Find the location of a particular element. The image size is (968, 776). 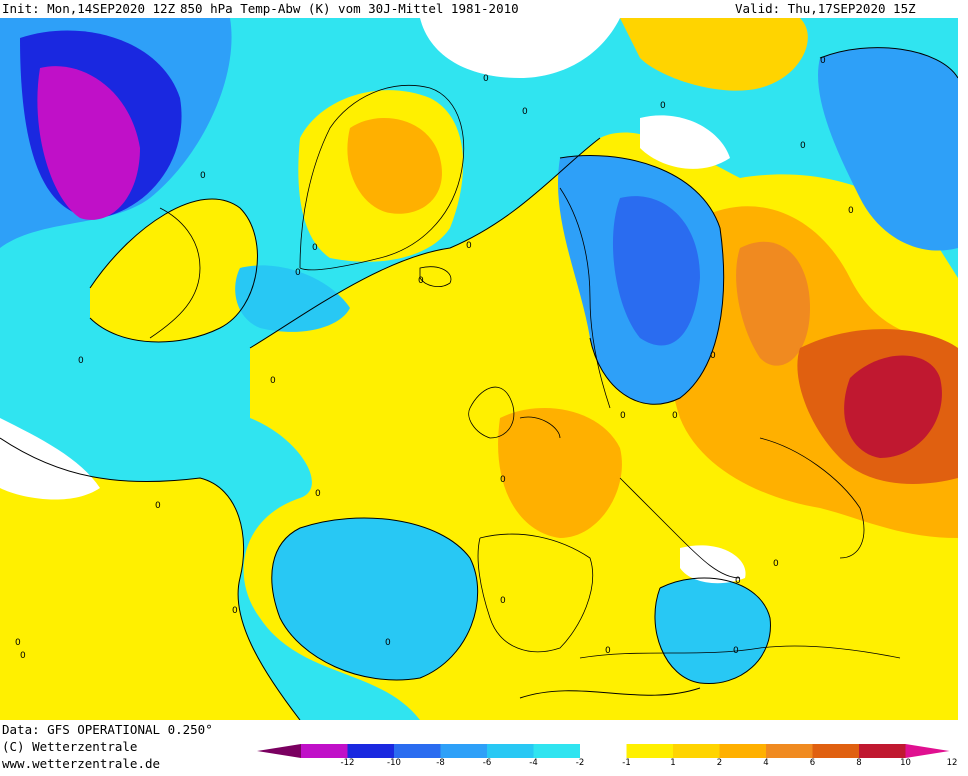

uk-east-coast is located at coordinates (540, 427).